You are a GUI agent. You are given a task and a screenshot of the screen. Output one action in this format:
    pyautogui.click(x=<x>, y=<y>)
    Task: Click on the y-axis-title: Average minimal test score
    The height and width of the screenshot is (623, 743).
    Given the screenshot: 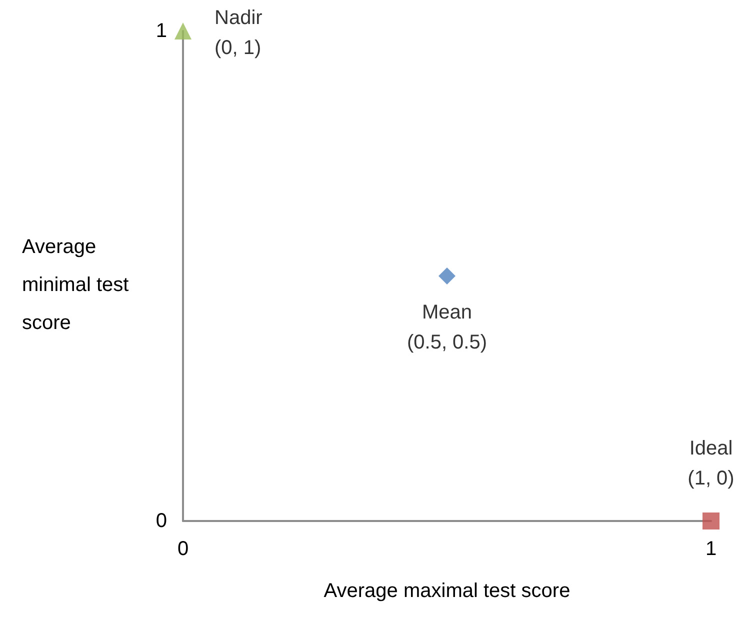 What is the action you would take?
    pyautogui.click(x=78, y=285)
    